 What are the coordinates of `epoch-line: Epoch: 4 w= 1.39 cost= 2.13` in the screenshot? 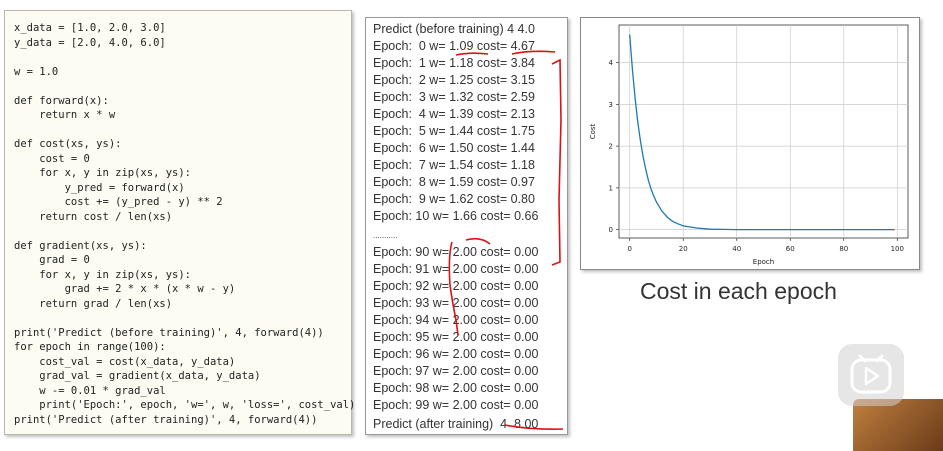 It's located at (454, 114).